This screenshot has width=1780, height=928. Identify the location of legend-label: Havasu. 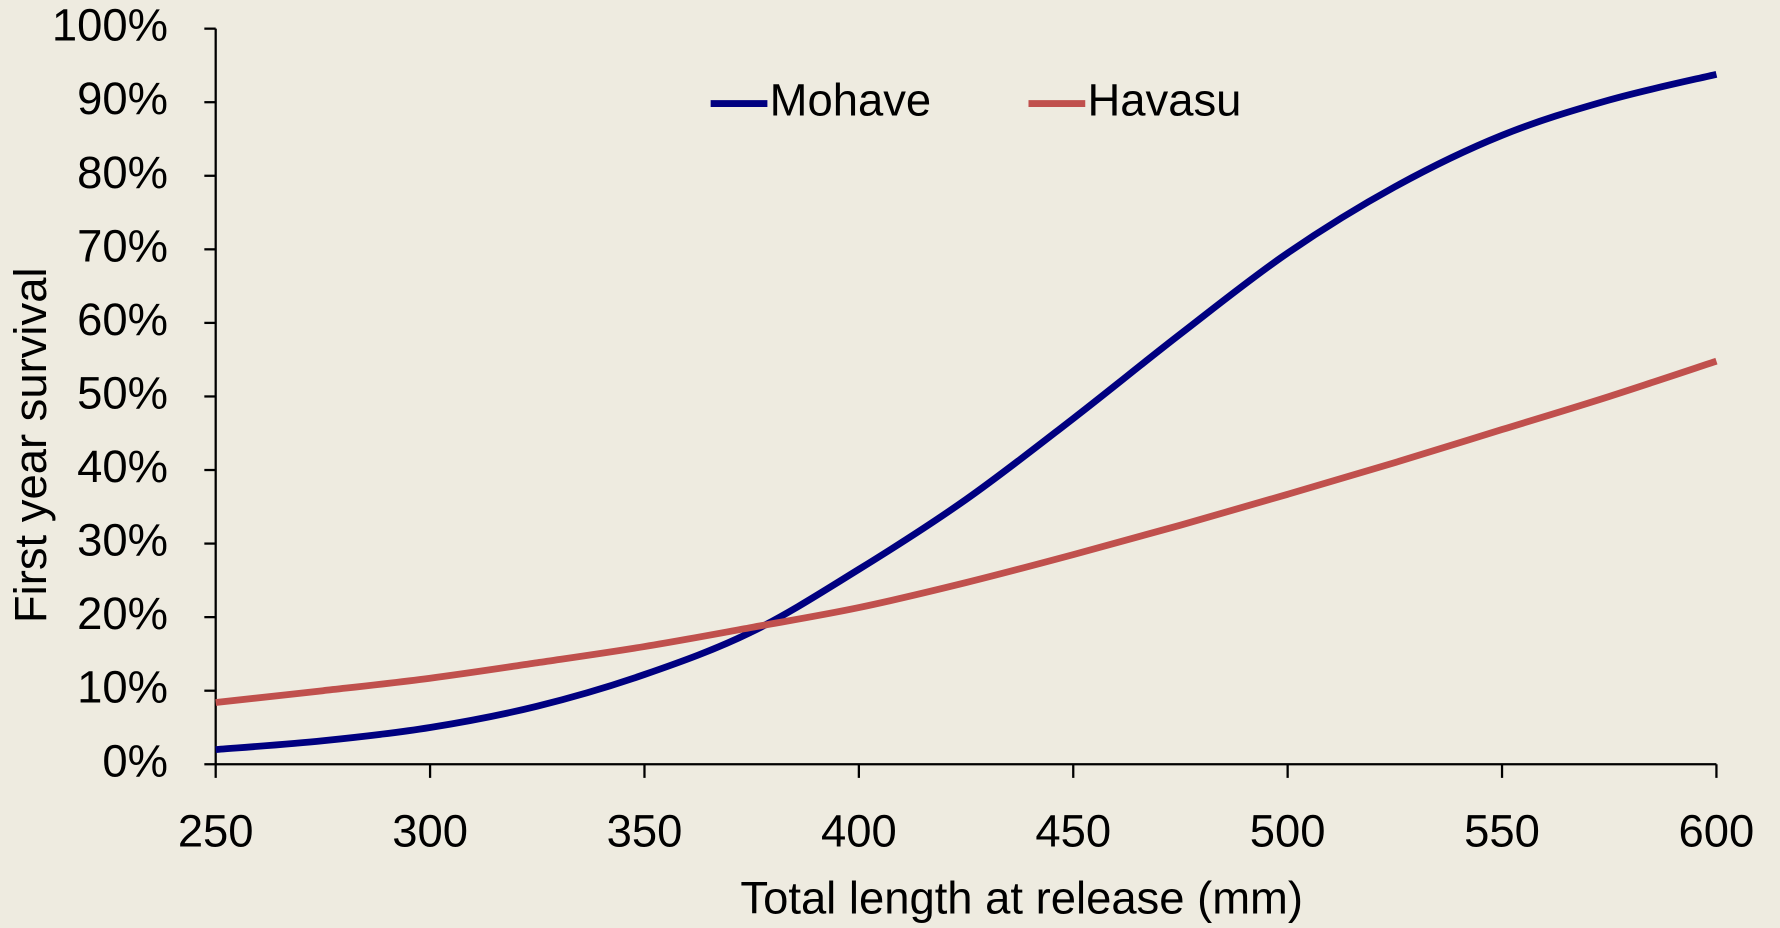
(1165, 100).